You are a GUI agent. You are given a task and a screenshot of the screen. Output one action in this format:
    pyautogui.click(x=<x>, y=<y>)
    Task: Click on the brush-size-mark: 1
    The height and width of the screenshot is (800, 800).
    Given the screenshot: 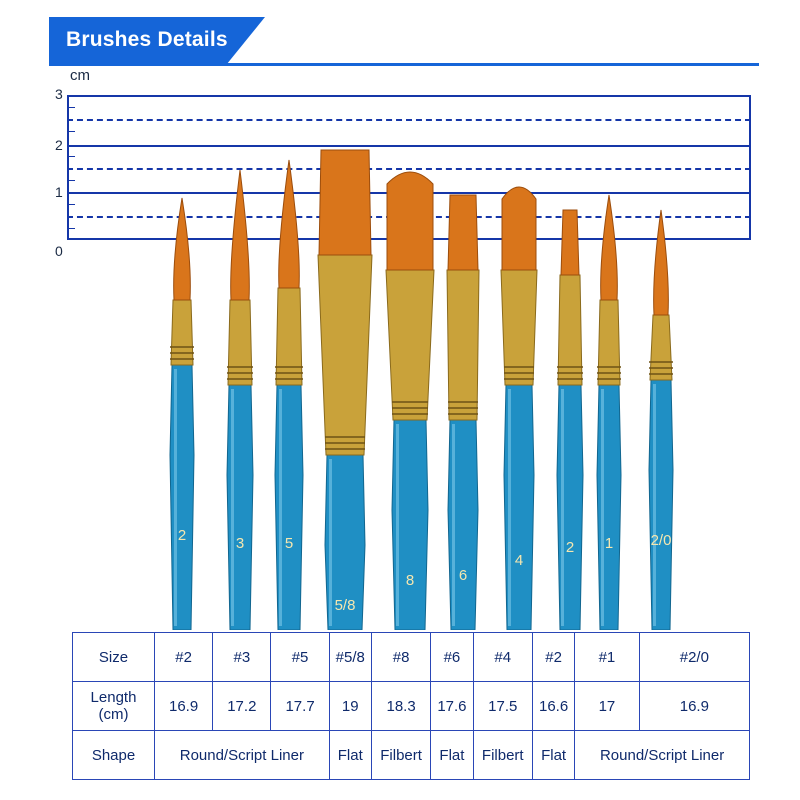 What is the action you would take?
    pyautogui.click(x=609, y=543)
    